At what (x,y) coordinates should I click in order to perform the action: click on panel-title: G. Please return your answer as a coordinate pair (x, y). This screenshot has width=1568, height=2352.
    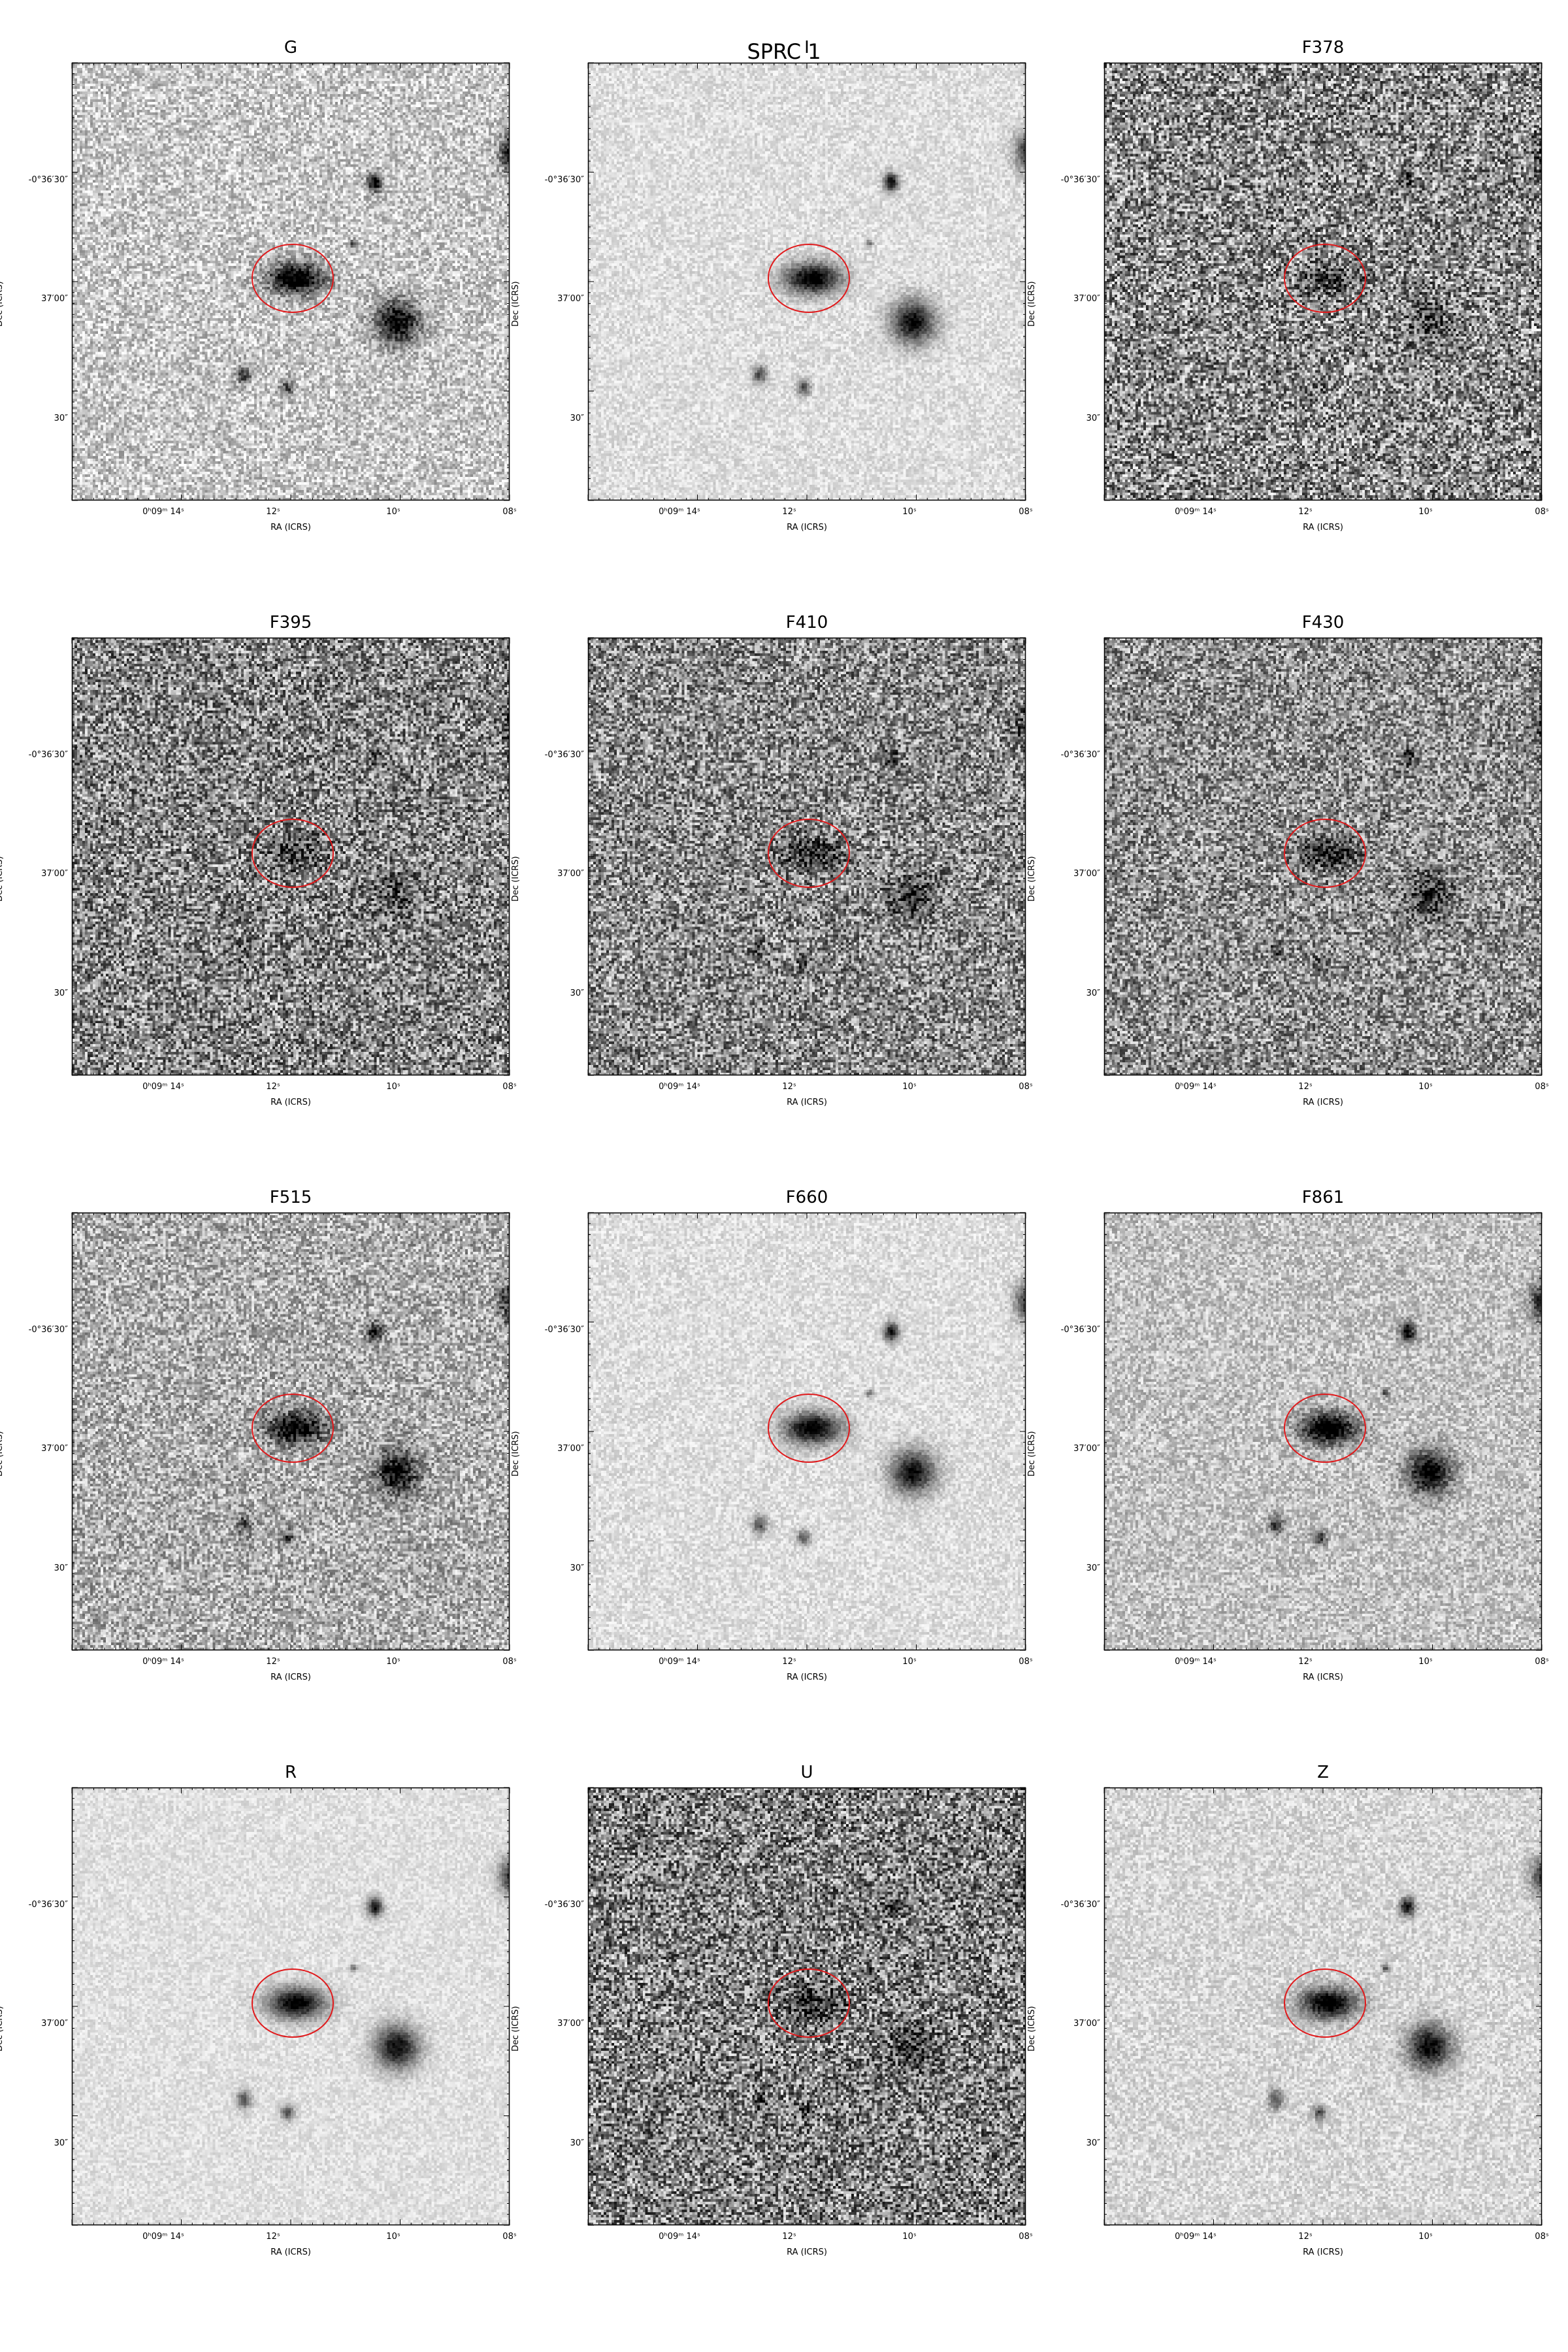
    Looking at the image, I should click on (291, 47).